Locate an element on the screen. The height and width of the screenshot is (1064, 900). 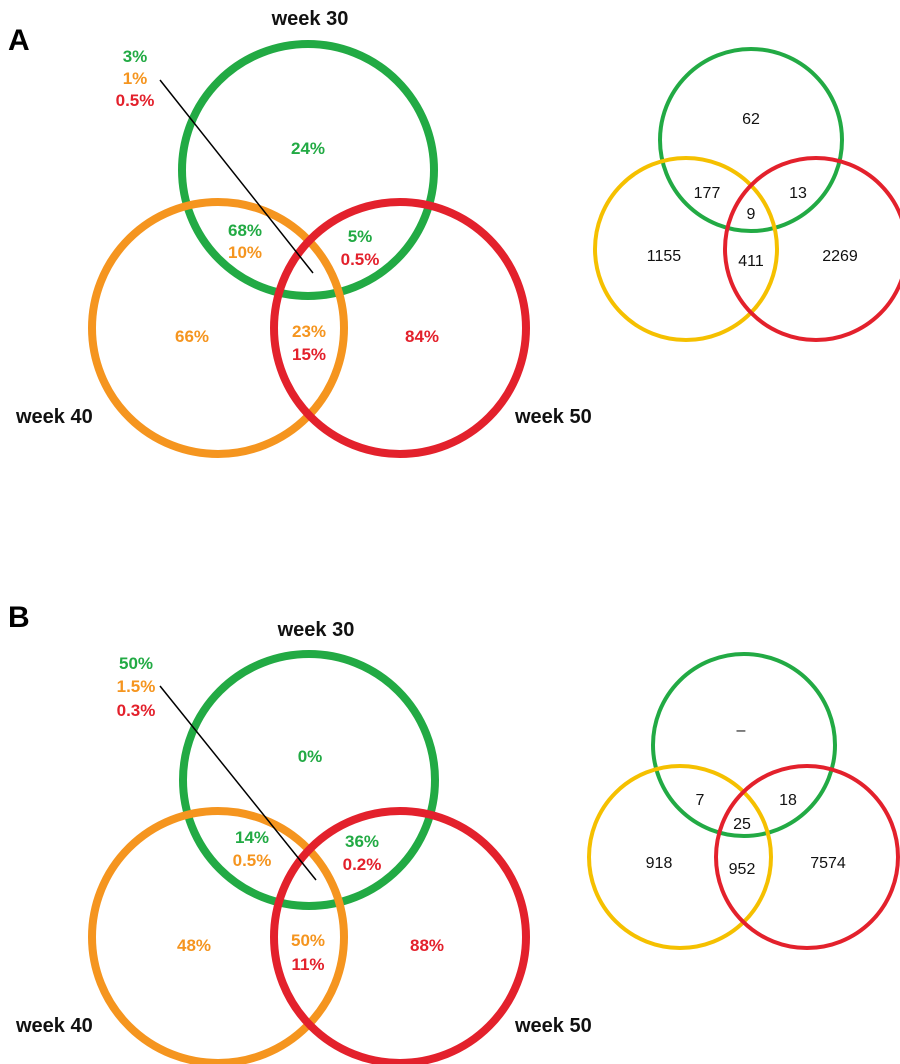
panel-b-week30-label: week 30 is located at coordinates (316, 630).